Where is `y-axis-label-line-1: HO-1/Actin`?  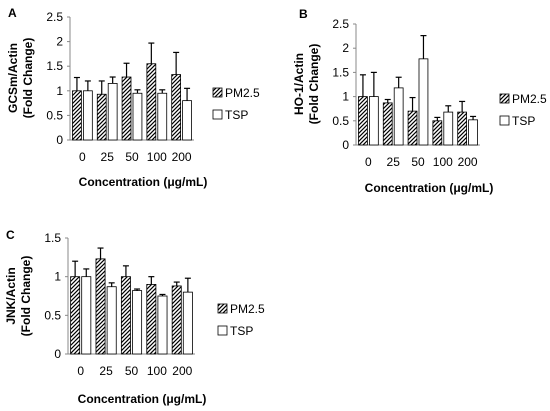 y-axis-label-line-1: HO-1/Actin is located at coordinates (299, 84).